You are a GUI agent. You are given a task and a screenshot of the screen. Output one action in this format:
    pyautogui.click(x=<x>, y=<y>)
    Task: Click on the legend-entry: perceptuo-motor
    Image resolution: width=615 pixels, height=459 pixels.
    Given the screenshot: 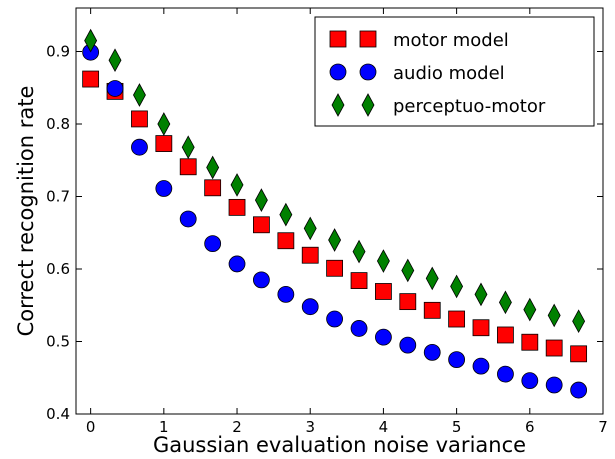 What is the action you would take?
    pyautogui.click(x=438, y=105)
    